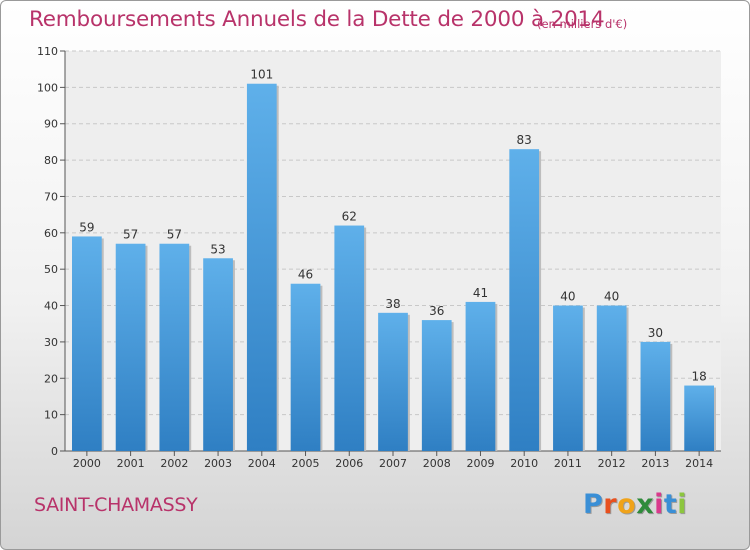 The image size is (750, 550). Describe the element at coordinates (261, 75) in the screenshot. I see `bar-value-label: 101` at that location.